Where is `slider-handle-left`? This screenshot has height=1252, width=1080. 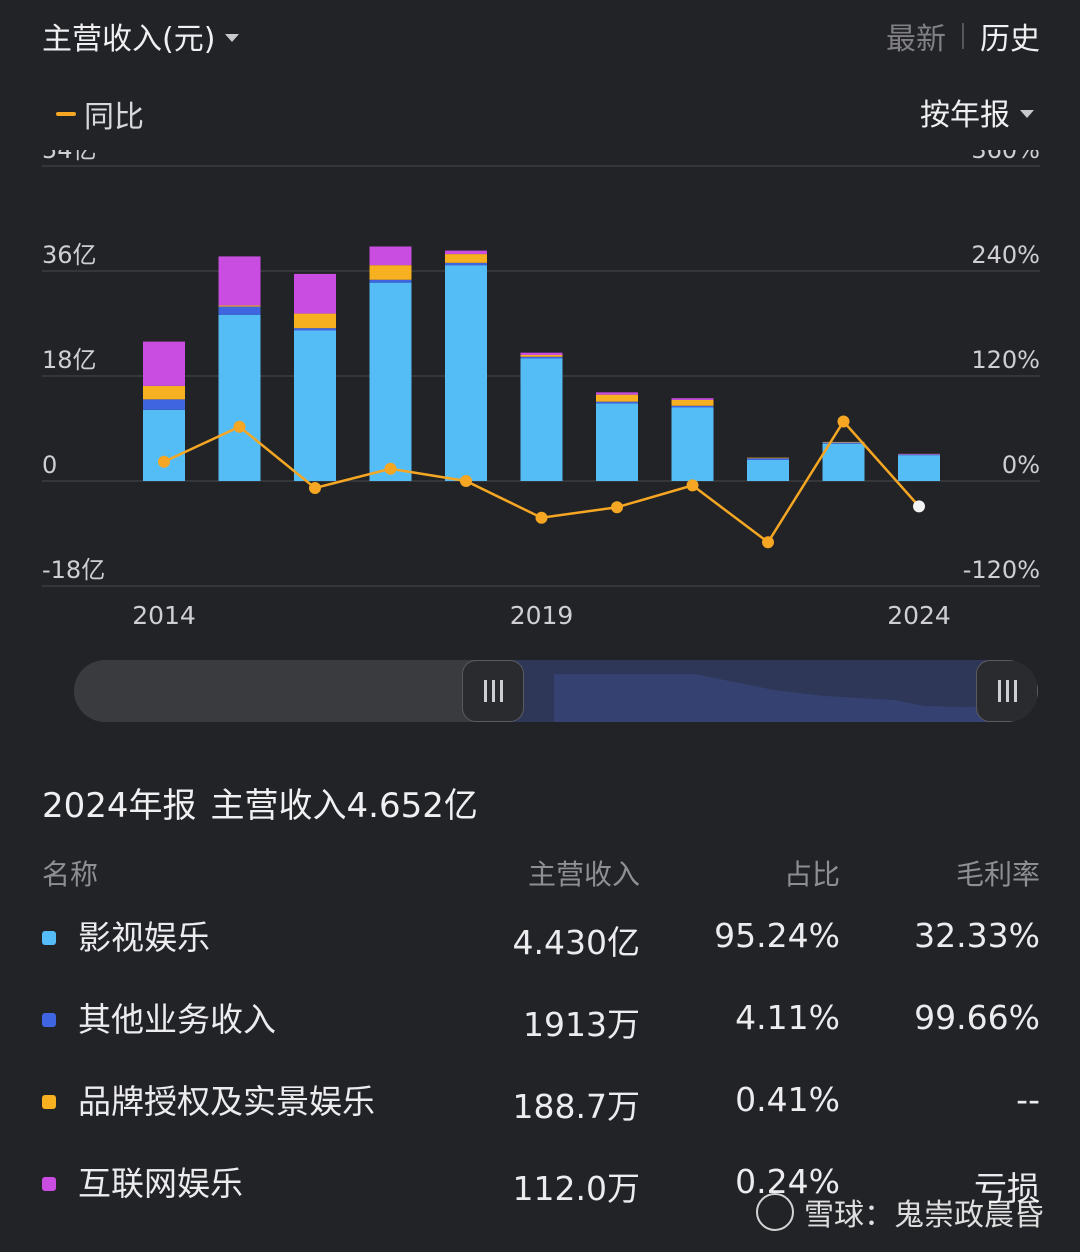 slider-handle-left is located at coordinates (493, 691).